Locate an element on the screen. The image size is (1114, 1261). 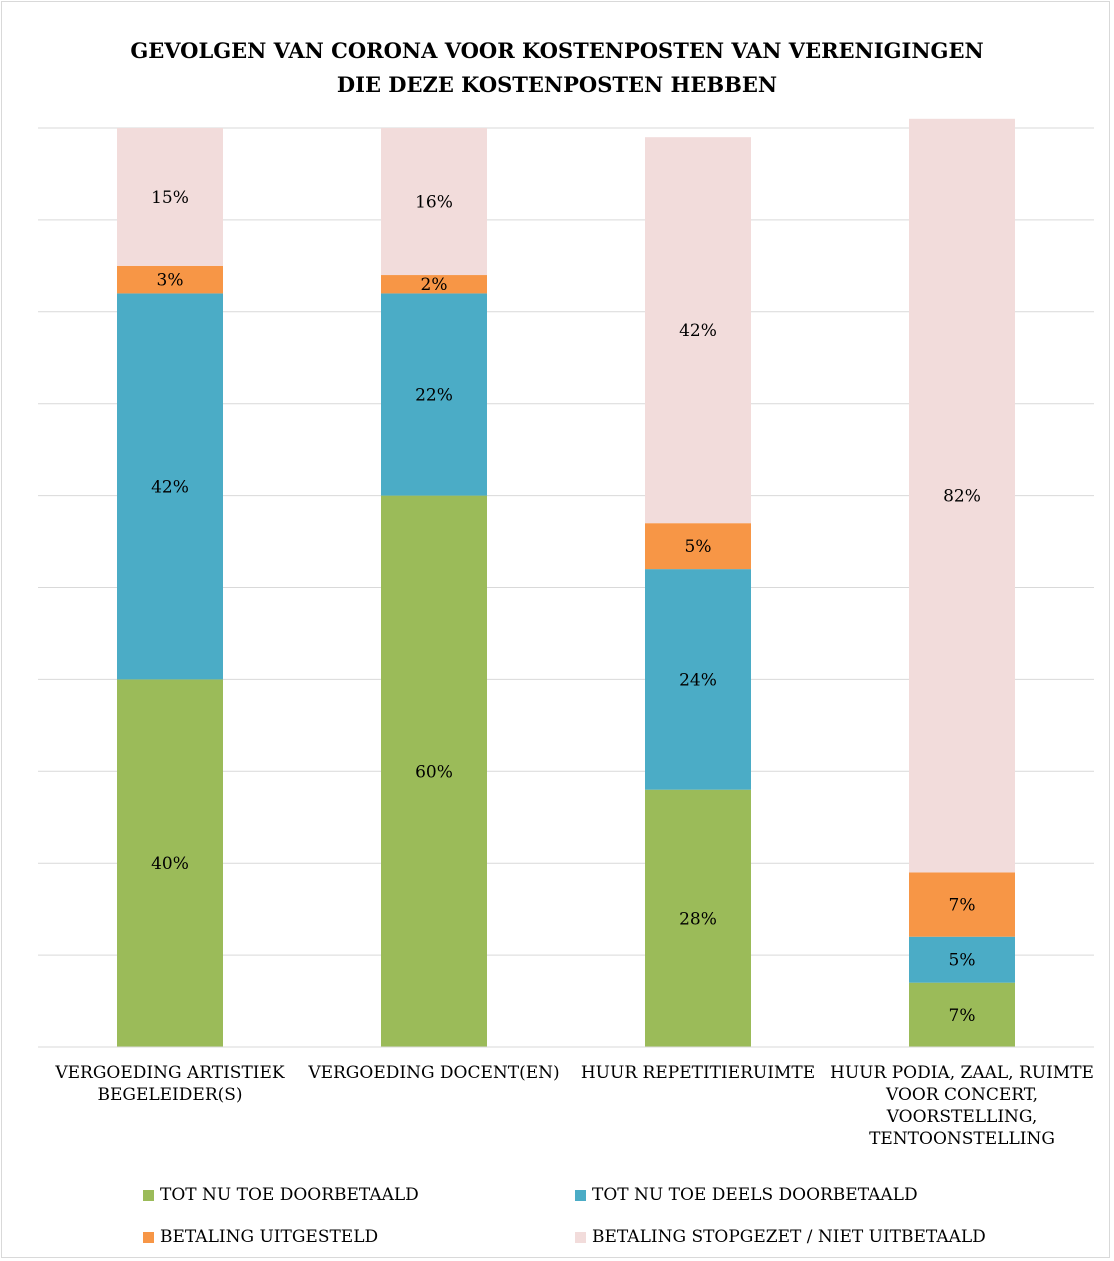
data-label: 60% is located at coordinates (434, 772).